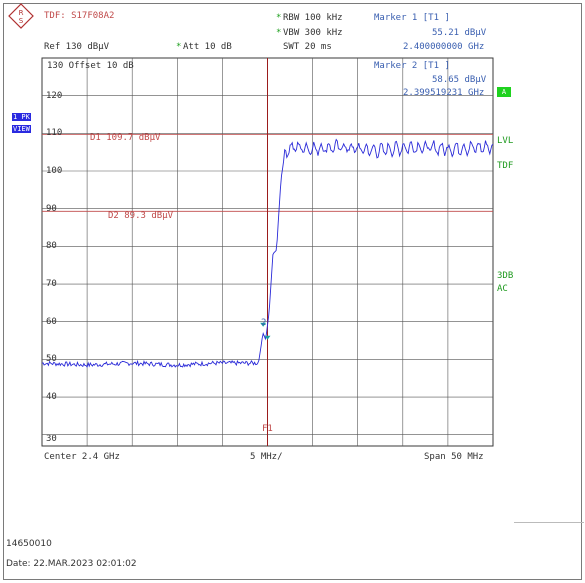  I want to click on offset-label: 130 Offset 10 dB, so click(90, 66).